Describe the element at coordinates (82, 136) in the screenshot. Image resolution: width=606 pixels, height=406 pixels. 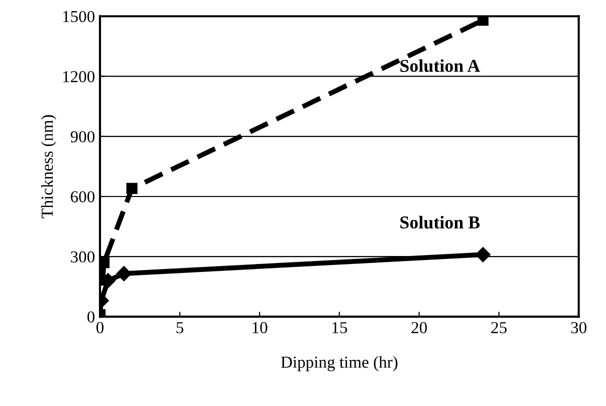
I see `y-tick-label: 900` at that location.